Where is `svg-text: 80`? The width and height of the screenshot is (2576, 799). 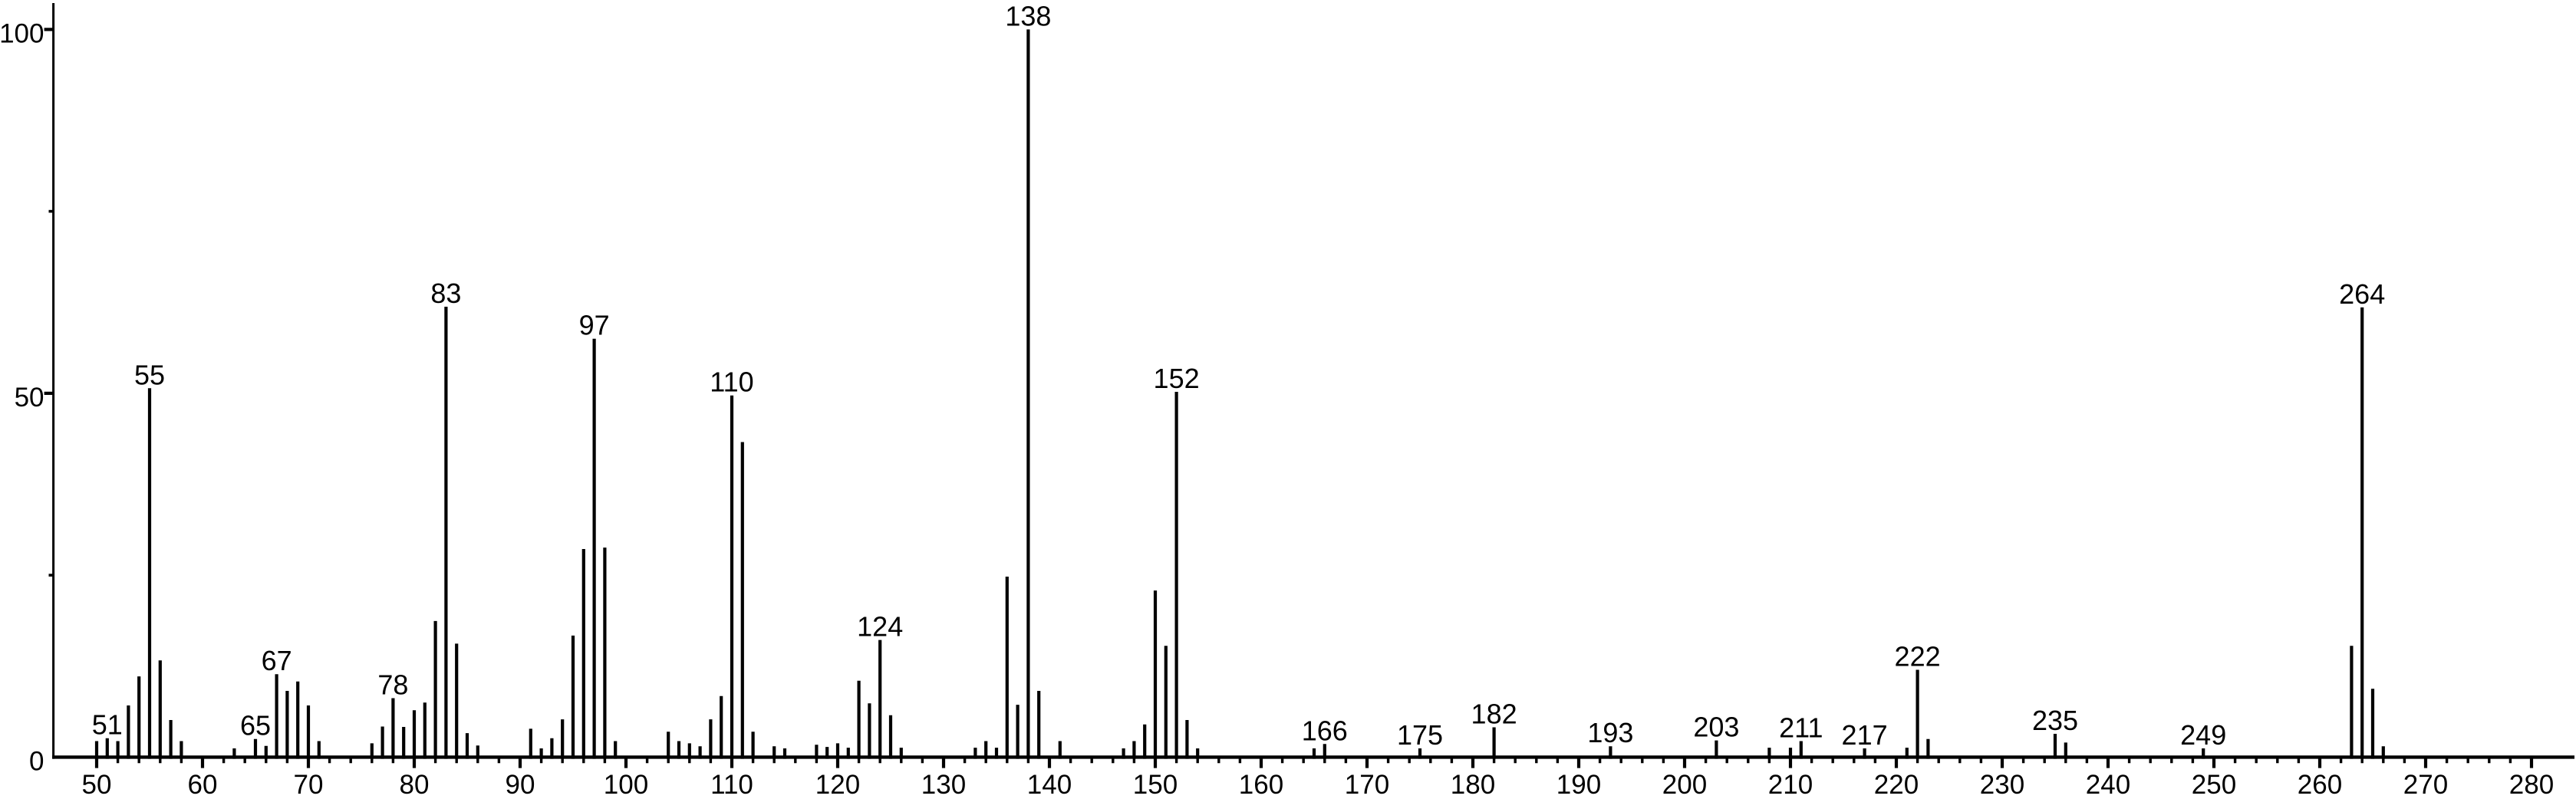
svg-text: 80 is located at coordinates (415, 784).